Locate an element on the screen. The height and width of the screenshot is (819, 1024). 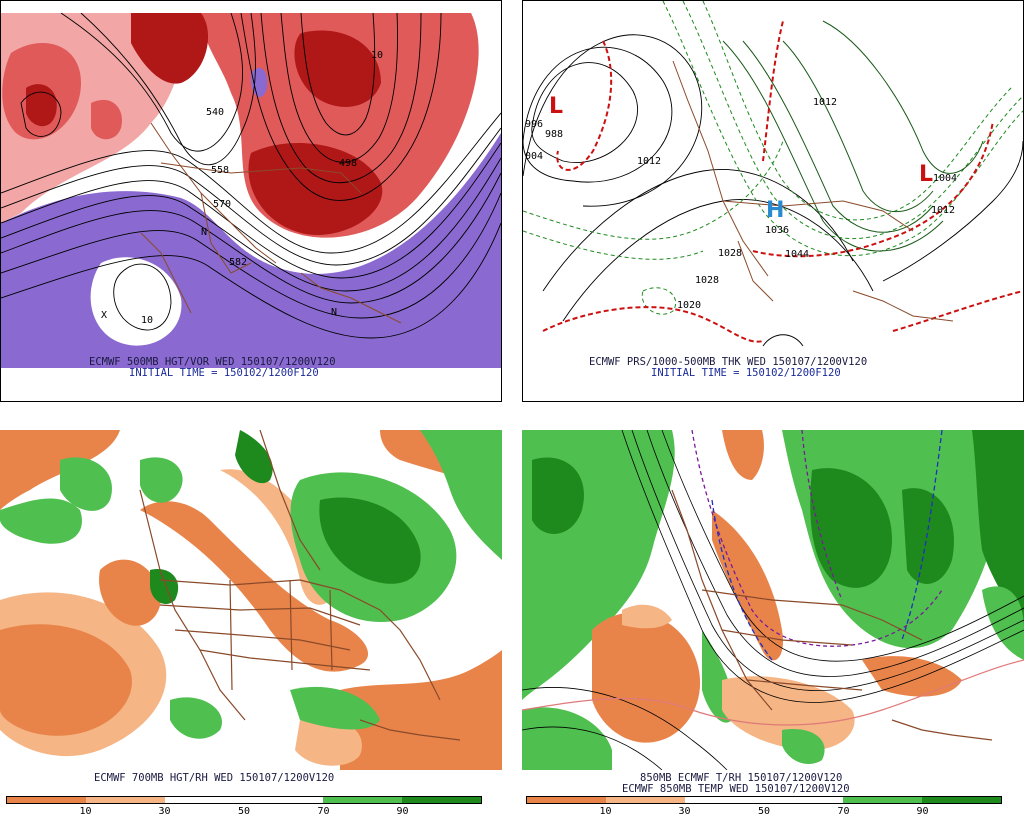
low-center-east: L is located at coordinates (926, 174).